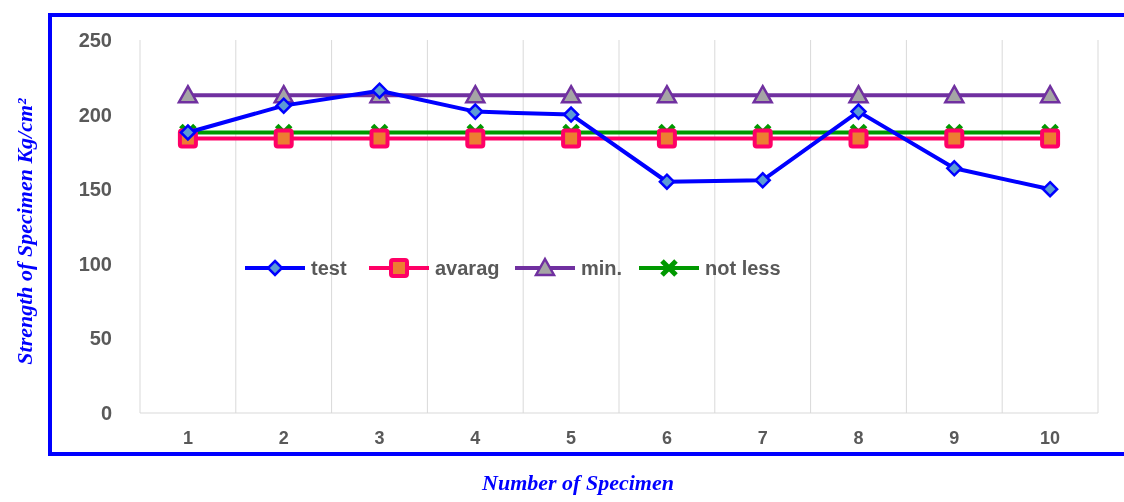  Describe the element at coordinates (187, 438) in the screenshot. I see `x-tick-label: 1` at that location.